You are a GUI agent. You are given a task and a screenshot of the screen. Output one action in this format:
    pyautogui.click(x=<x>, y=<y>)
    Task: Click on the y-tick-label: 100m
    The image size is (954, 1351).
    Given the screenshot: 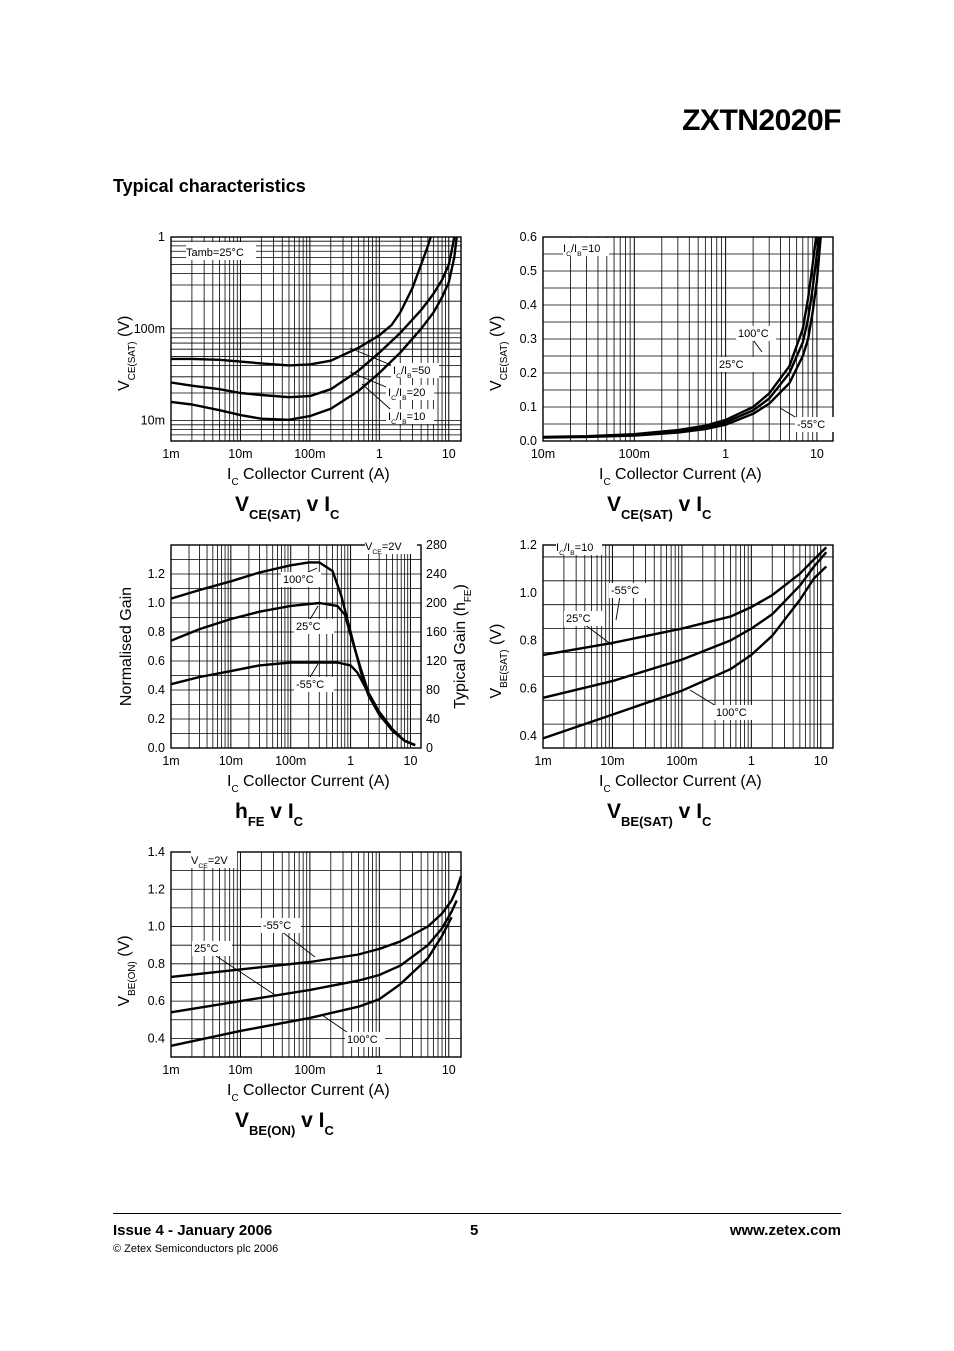 What is the action you would take?
    pyautogui.click(x=149, y=329)
    